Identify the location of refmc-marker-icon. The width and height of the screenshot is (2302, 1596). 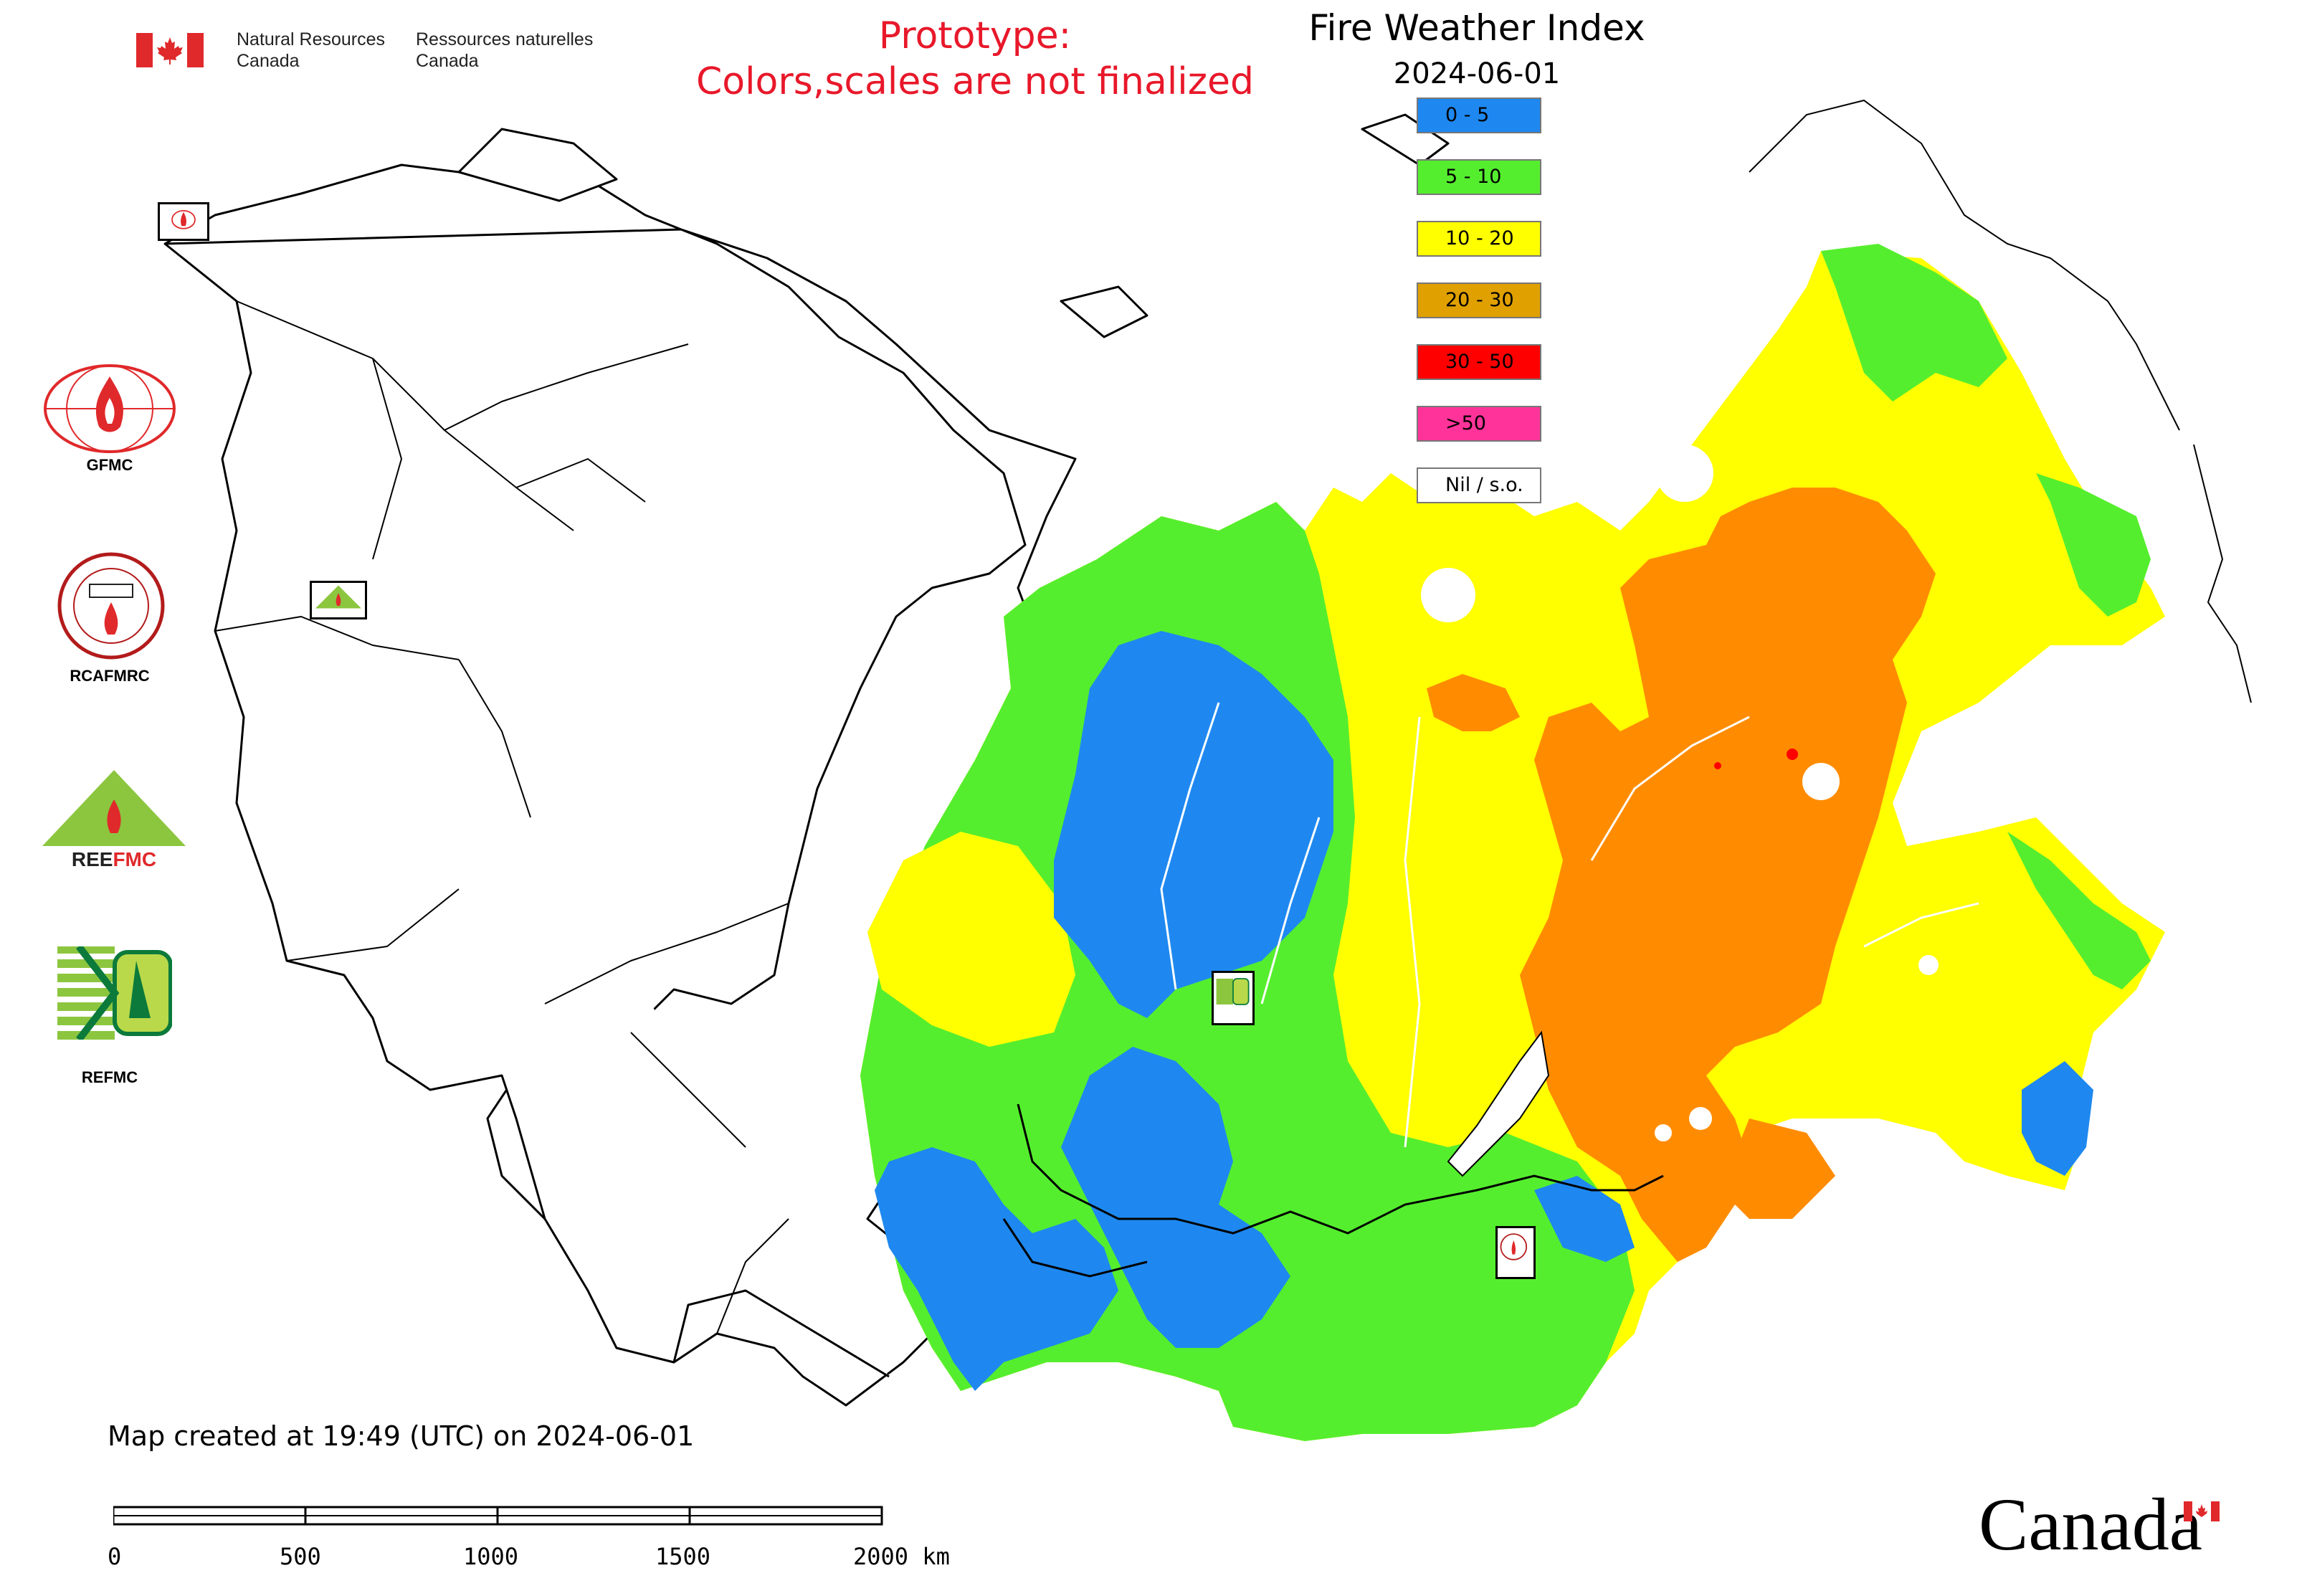
(1233, 991).